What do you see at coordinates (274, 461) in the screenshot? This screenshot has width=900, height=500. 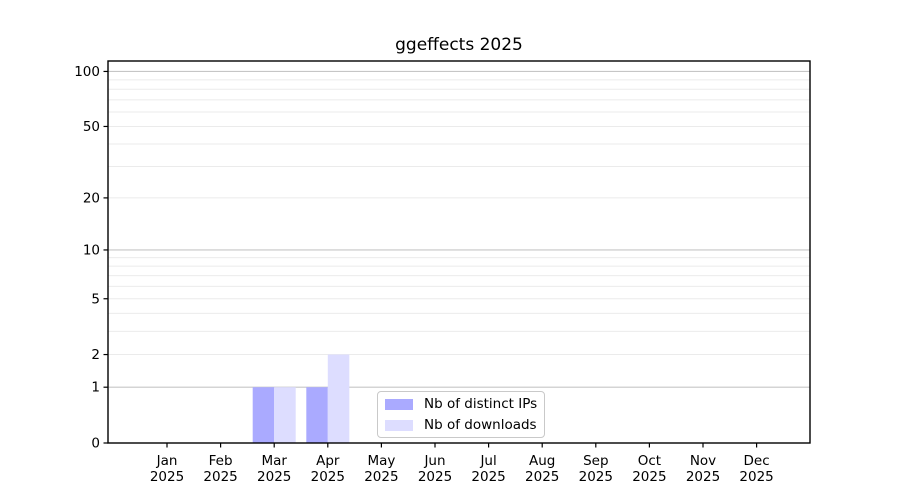 I see `x-tick-label-month: Mar` at bounding box center [274, 461].